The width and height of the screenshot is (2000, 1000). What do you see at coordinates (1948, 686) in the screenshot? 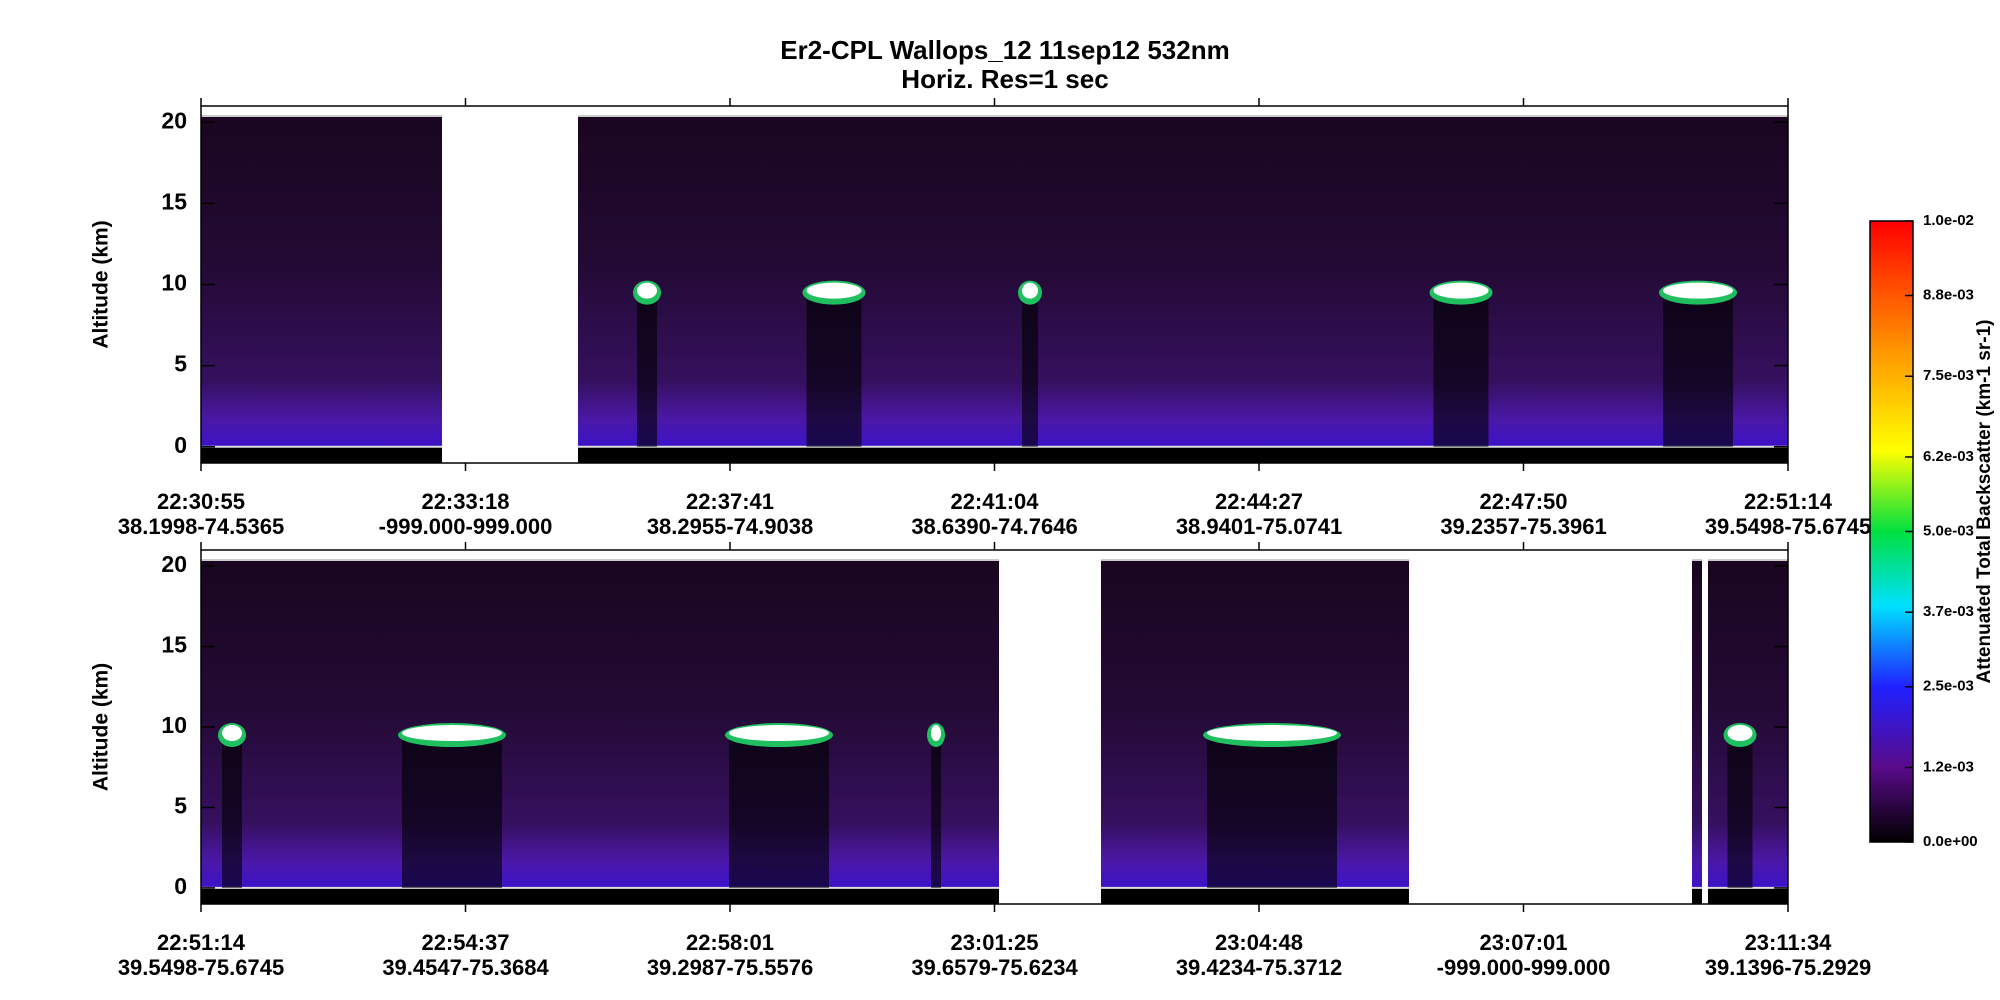
I see `colorbar-tick-label: 2.5e-03` at bounding box center [1948, 686].